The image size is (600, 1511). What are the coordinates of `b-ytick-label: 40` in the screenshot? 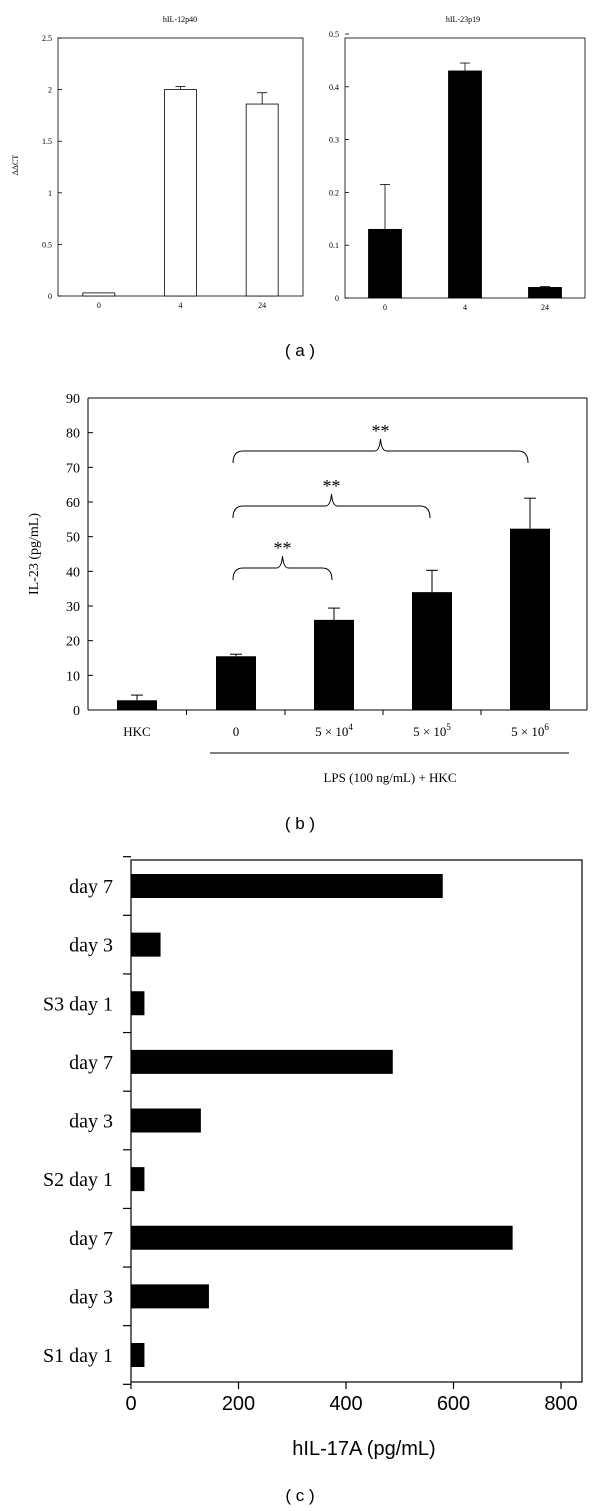 It's located at (73, 572).